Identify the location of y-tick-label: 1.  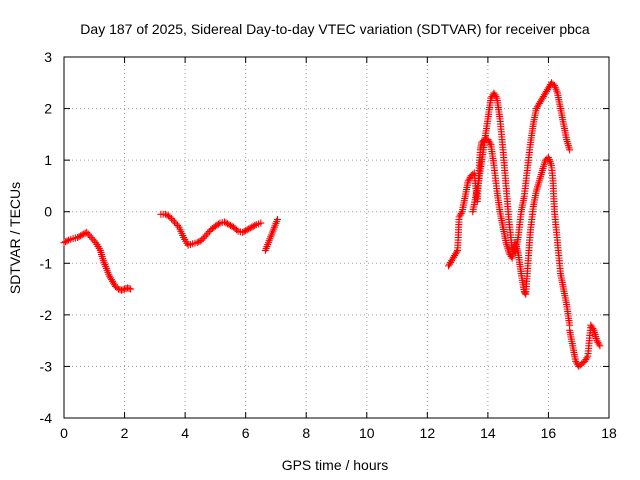
(48, 160).